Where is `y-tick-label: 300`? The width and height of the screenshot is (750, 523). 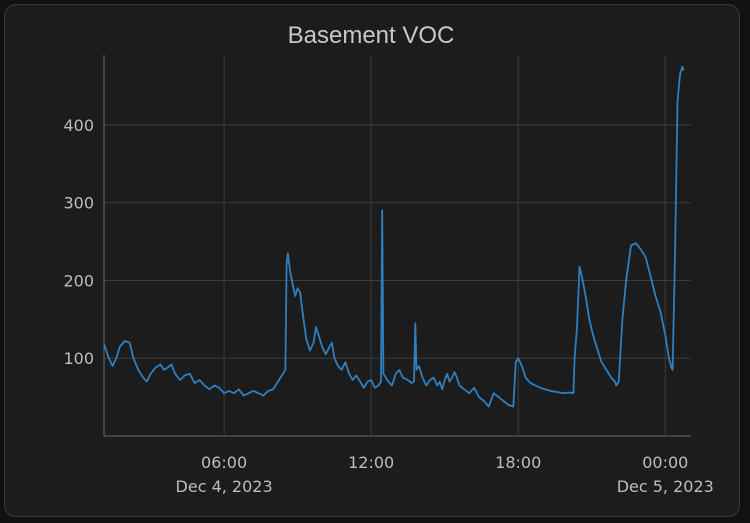 y-tick-label: 300 is located at coordinates (78, 203).